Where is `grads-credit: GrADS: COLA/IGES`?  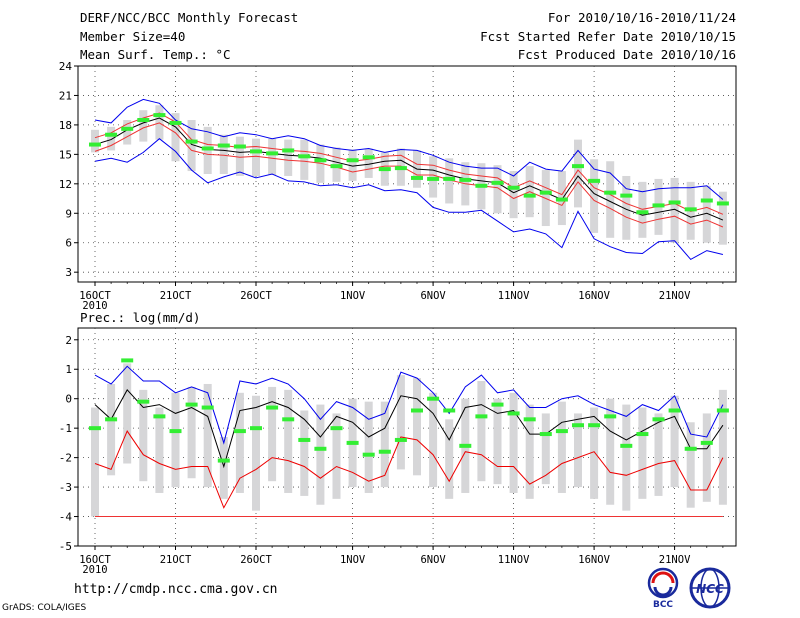
grads-credit: GrADS: COLA/IGES is located at coordinates (44, 608).